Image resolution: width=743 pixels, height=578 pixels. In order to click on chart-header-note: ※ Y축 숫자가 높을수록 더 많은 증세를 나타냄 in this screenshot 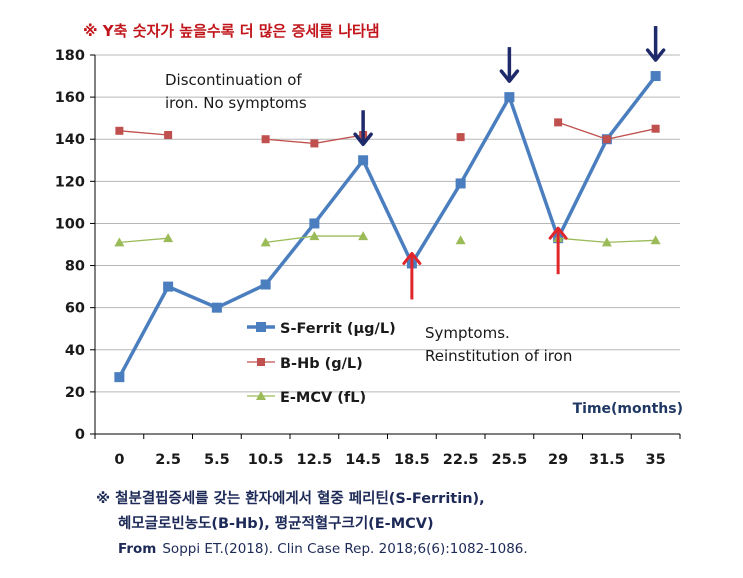, I will do `click(231, 31)`.